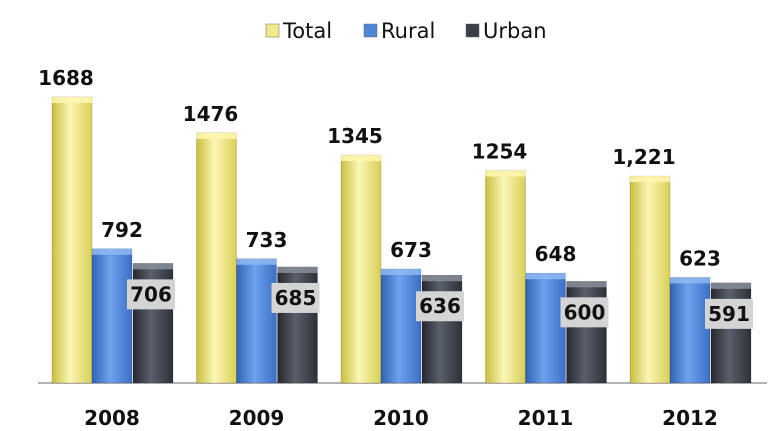  Describe the element at coordinates (586, 284) in the screenshot. I see `bar-cap-urban-2011` at that location.